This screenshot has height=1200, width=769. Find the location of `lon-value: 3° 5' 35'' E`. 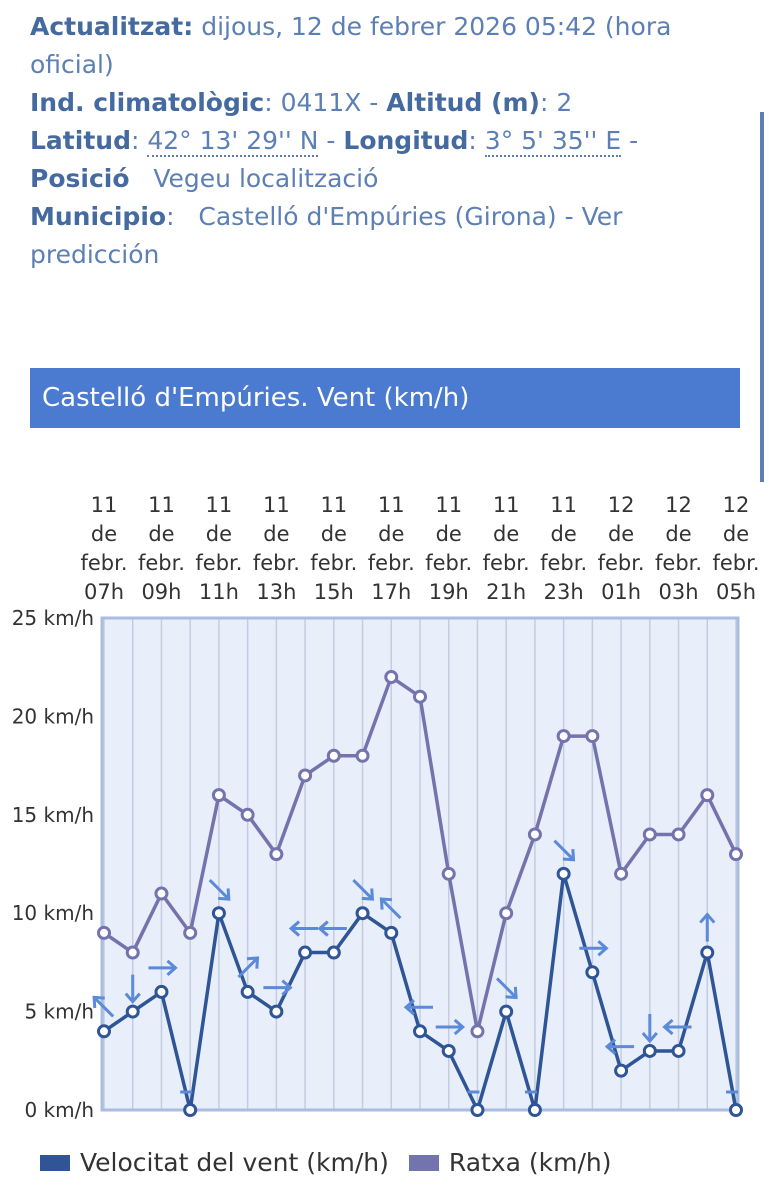

lon-value: 3° 5' 35'' E is located at coordinates (553, 141).